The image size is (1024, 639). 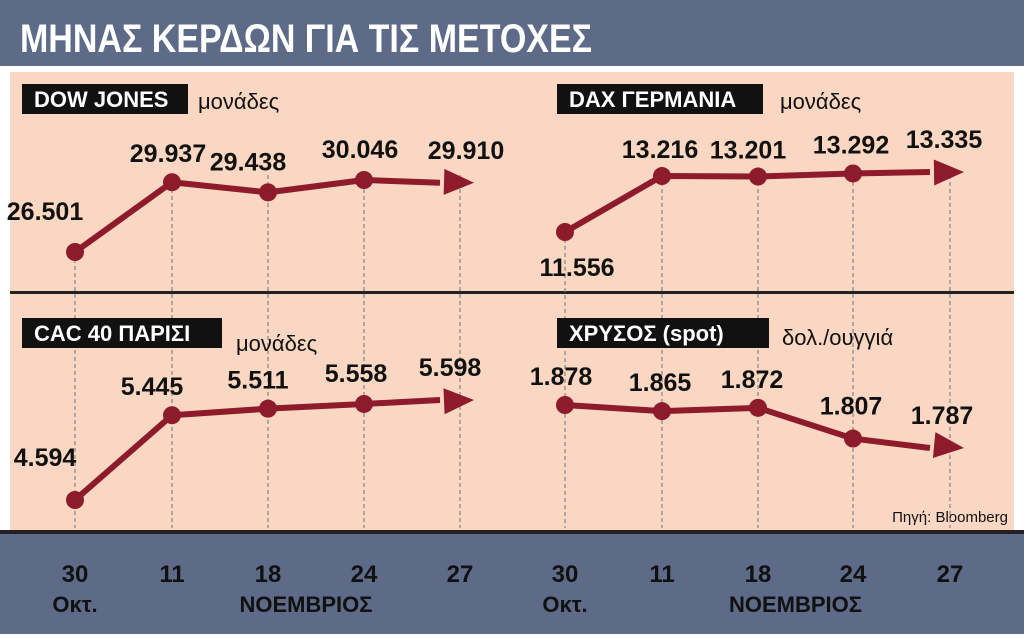 I want to click on data-label: 11.556, so click(x=576, y=268).